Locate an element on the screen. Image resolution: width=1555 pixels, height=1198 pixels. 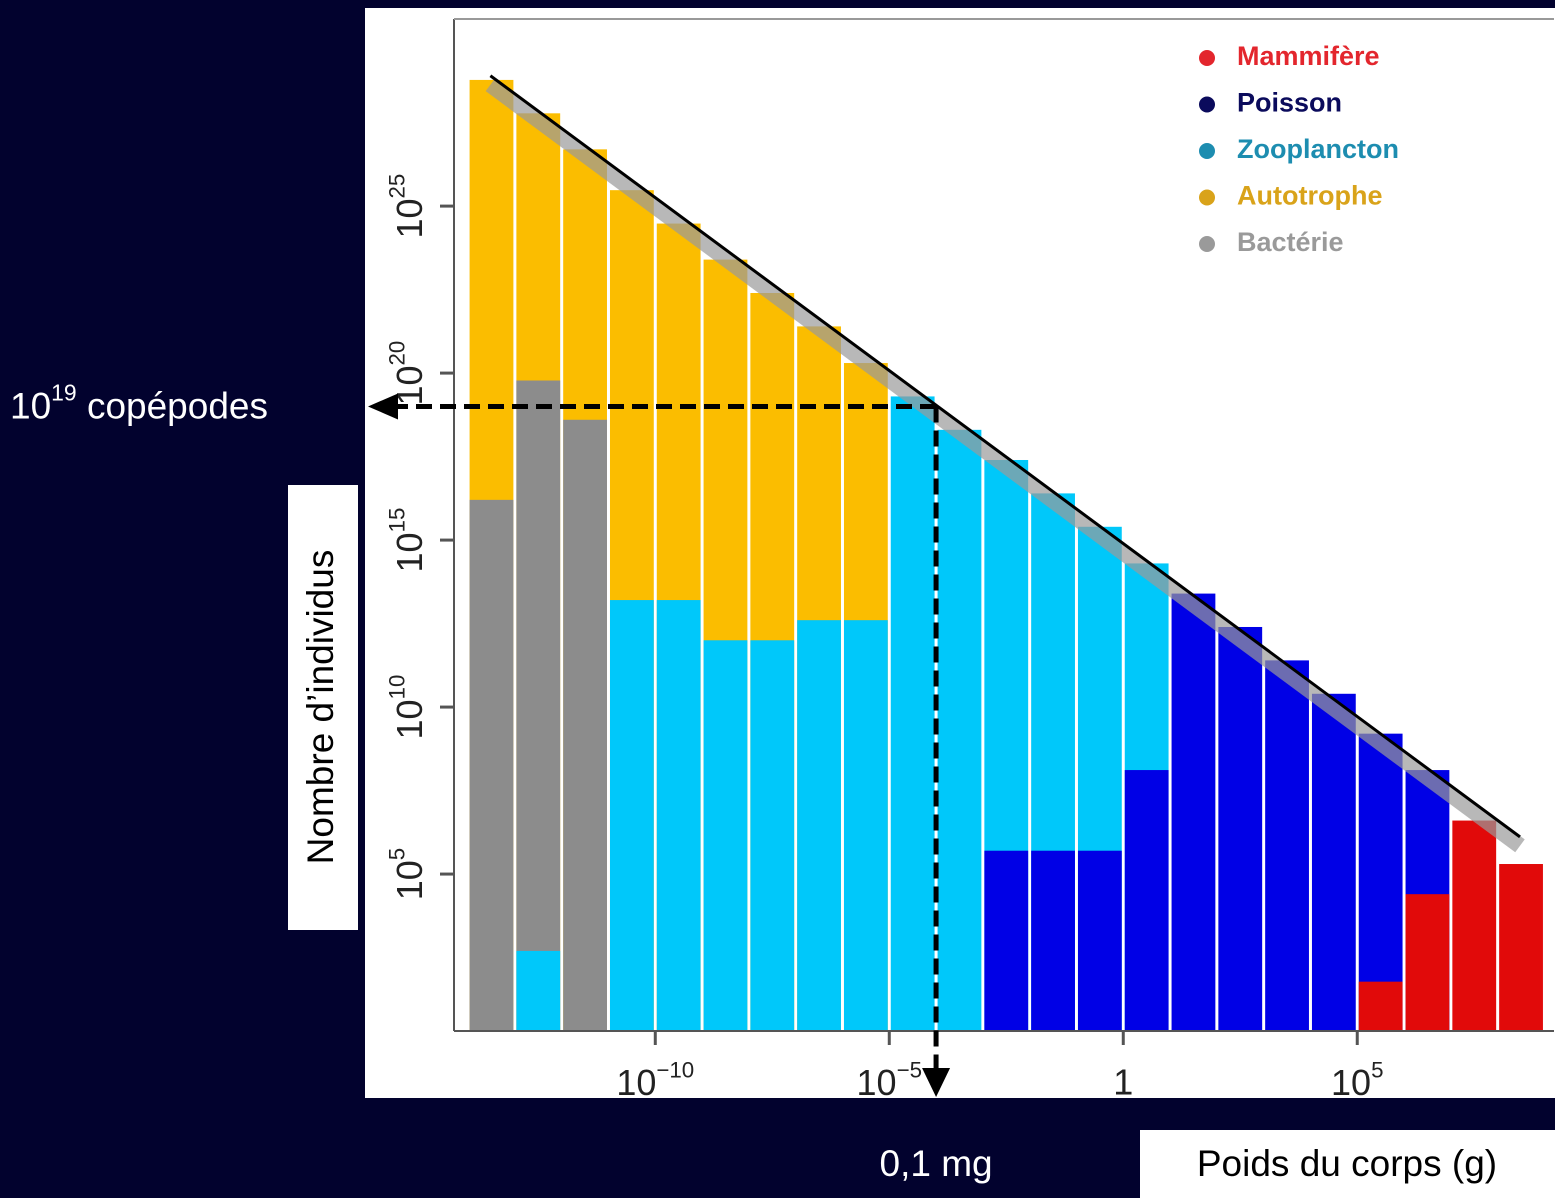
y-tick-label: 1015 is located at coordinates (406, 540).